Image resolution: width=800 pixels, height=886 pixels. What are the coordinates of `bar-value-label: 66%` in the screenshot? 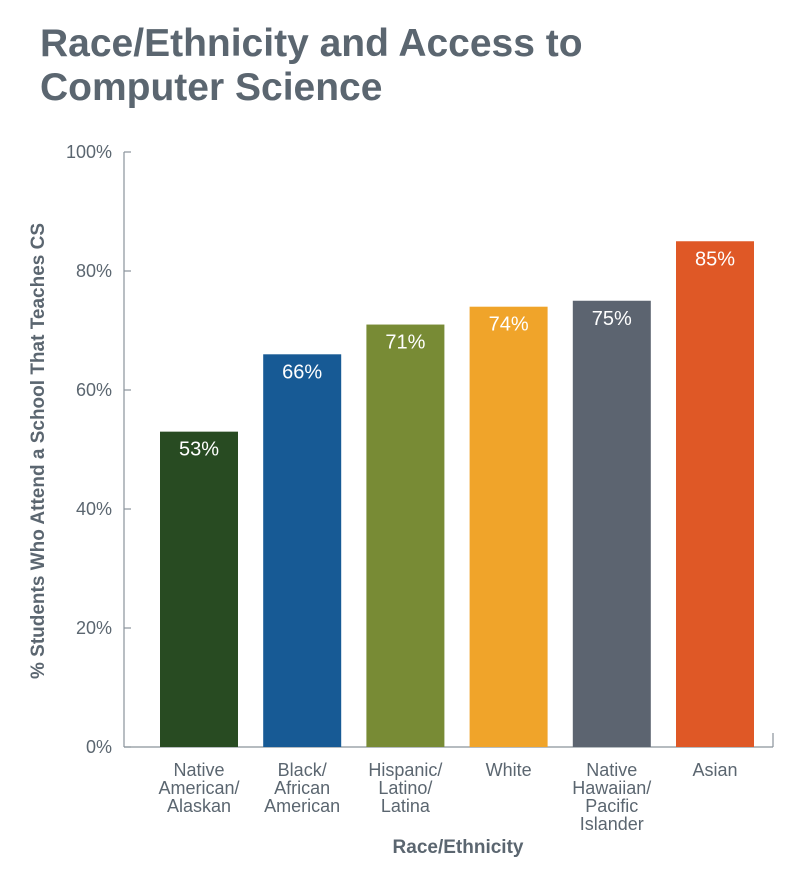 It's located at (302, 372).